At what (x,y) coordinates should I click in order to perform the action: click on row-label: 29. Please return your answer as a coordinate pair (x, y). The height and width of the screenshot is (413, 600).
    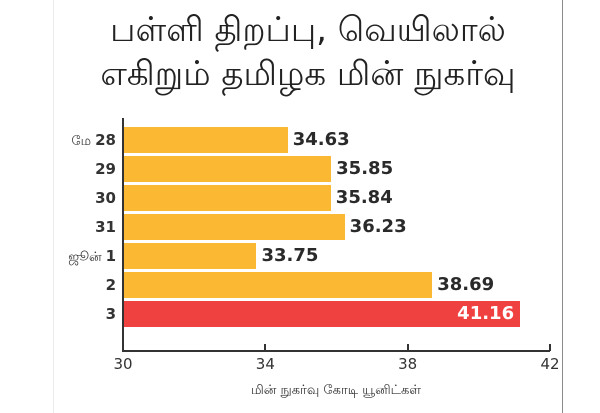
    Looking at the image, I should click on (103, 169).